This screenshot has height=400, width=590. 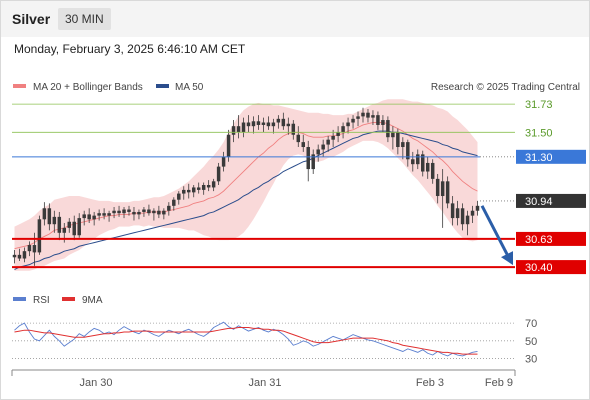 What do you see at coordinates (264, 383) in the screenshot?
I see `time-tick-label: Jan 31` at bounding box center [264, 383].